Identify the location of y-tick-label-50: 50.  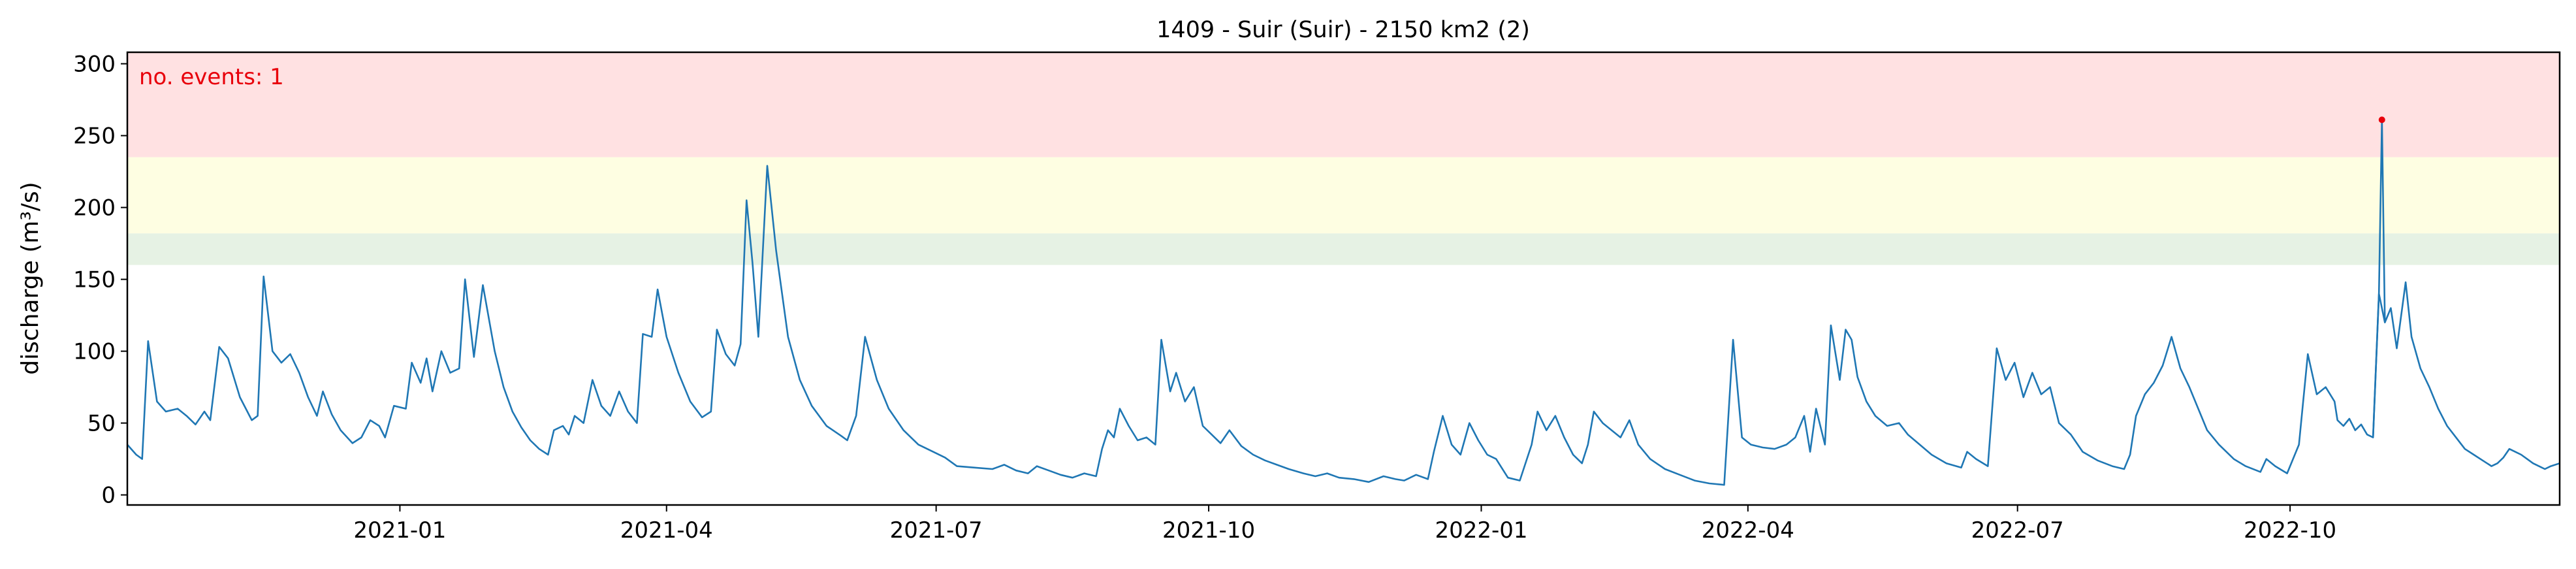
(102, 424).